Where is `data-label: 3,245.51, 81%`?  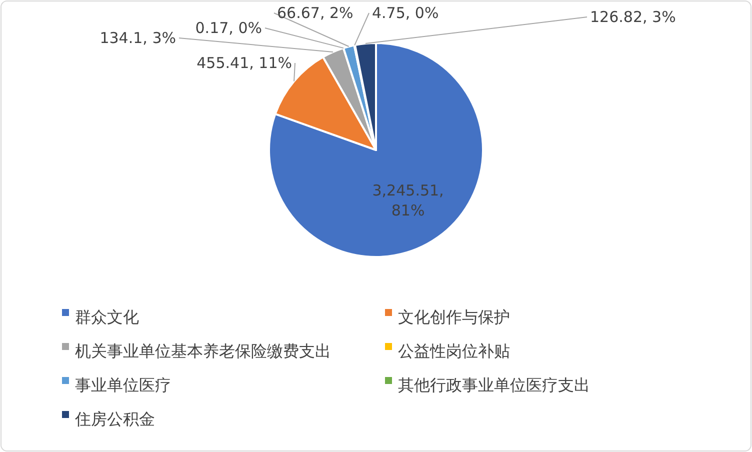
data-label: 3,245.51, 81% is located at coordinates (408, 200).